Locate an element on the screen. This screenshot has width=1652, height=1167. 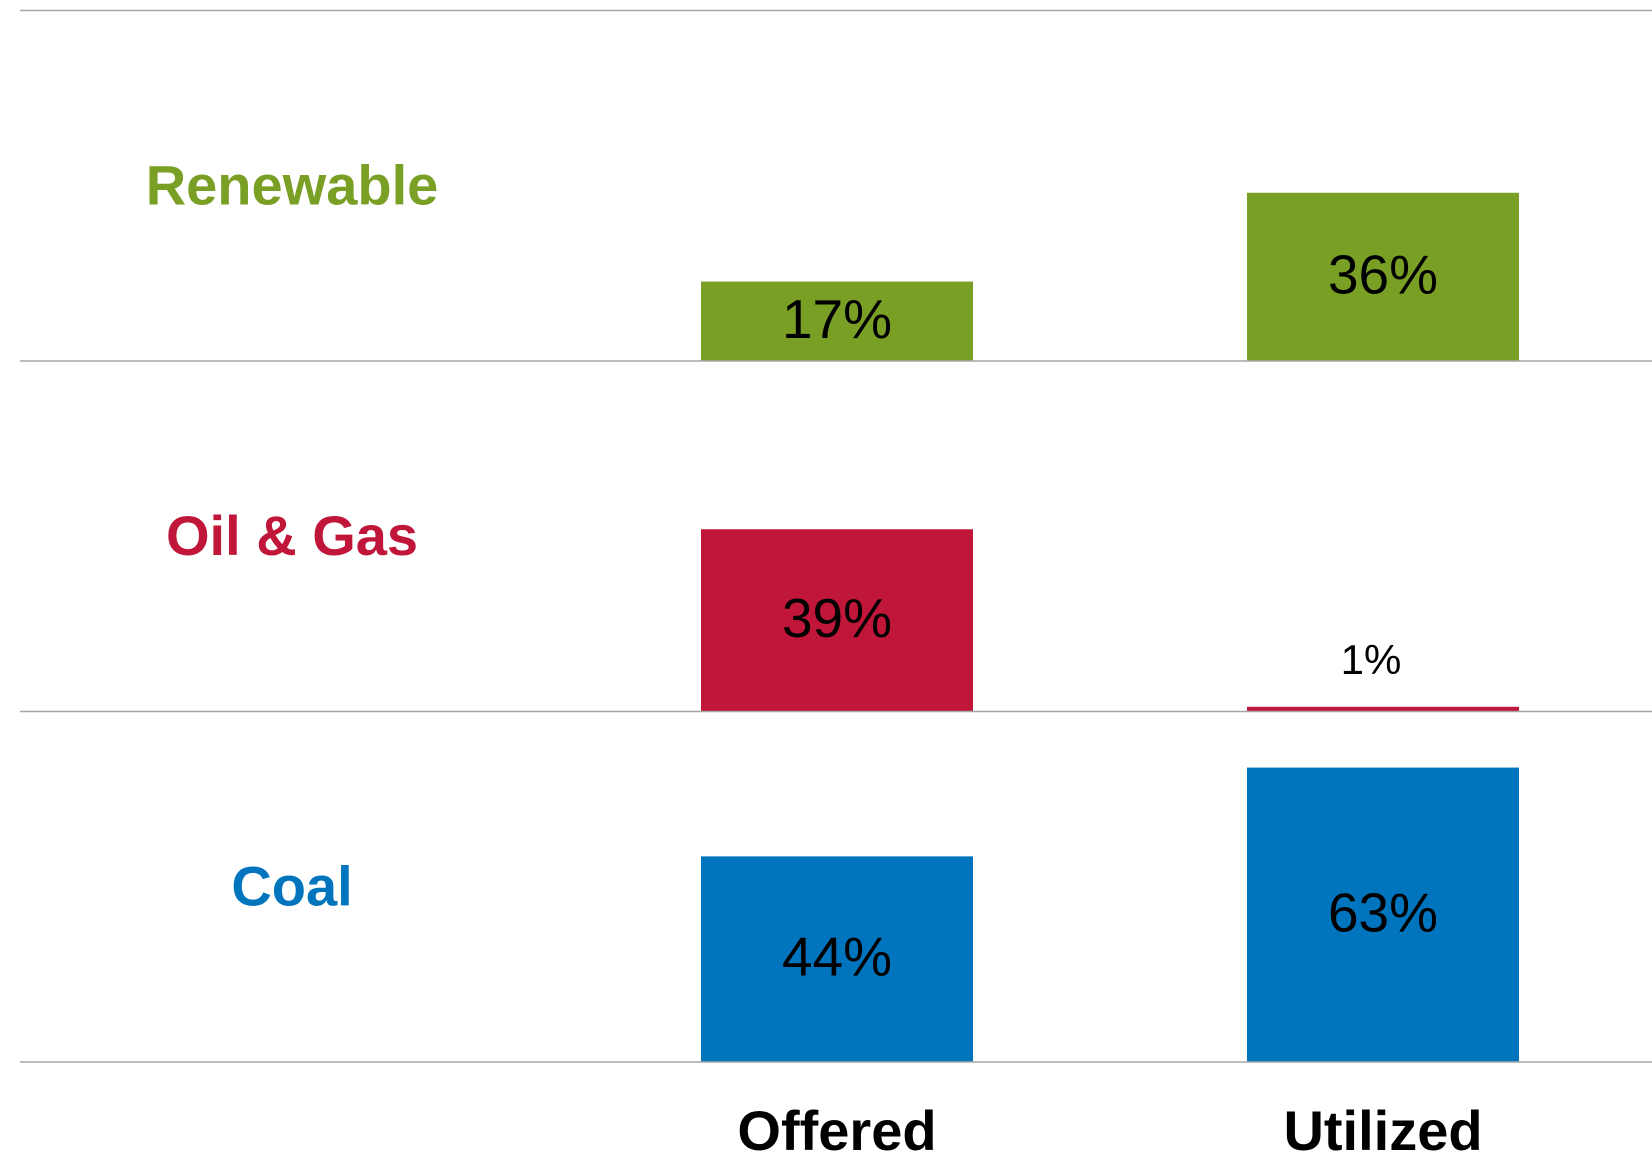
value-label: 63% is located at coordinates (1383, 912).